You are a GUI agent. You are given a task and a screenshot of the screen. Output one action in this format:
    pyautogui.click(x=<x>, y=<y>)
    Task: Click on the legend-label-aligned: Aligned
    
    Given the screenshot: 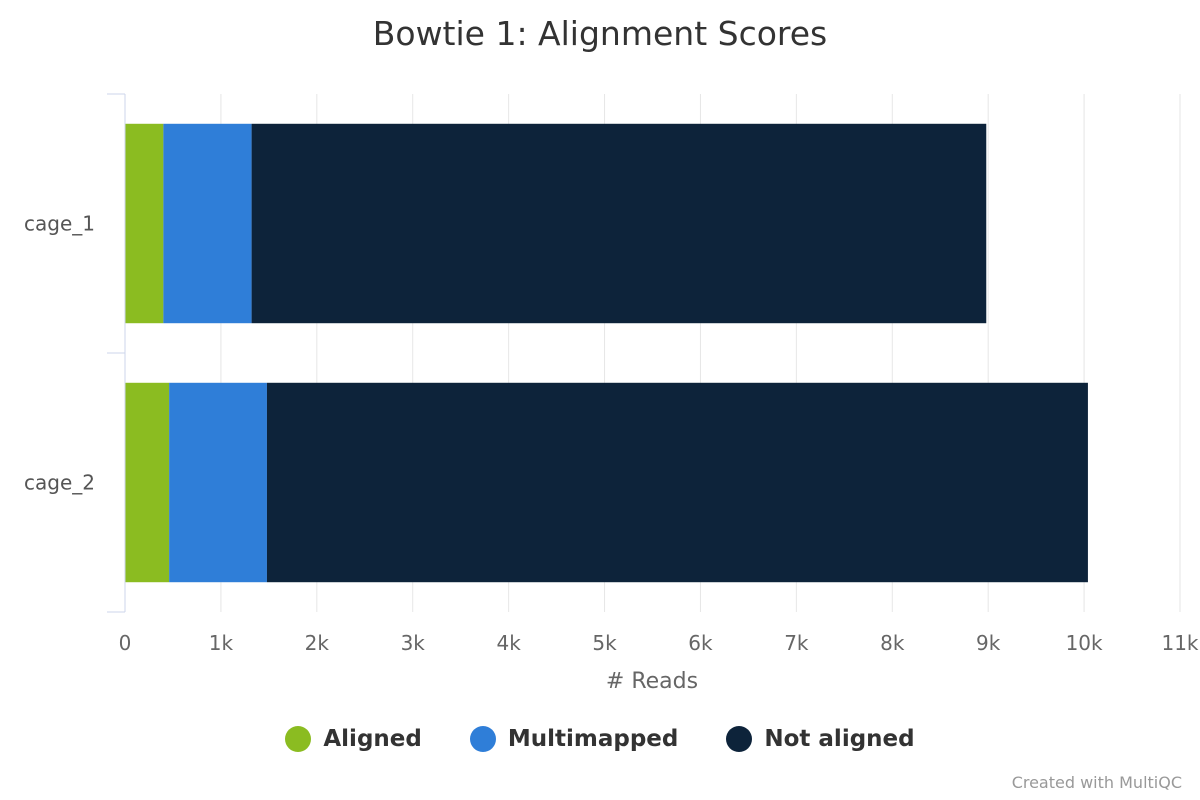 What is the action you would take?
    pyautogui.click(x=372, y=739)
    